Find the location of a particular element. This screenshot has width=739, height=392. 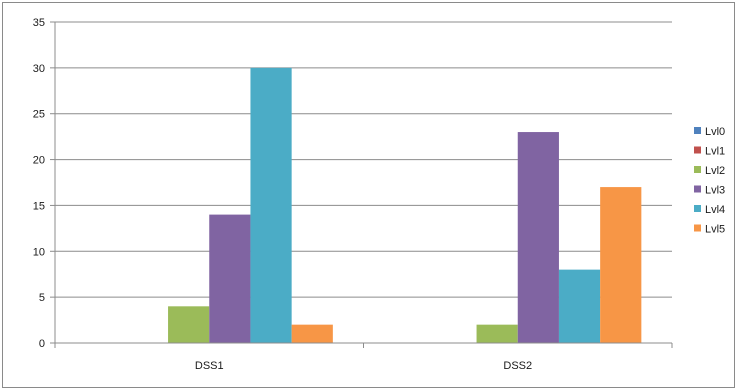

bar-lvl2-dss2 is located at coordinates (497, 333).